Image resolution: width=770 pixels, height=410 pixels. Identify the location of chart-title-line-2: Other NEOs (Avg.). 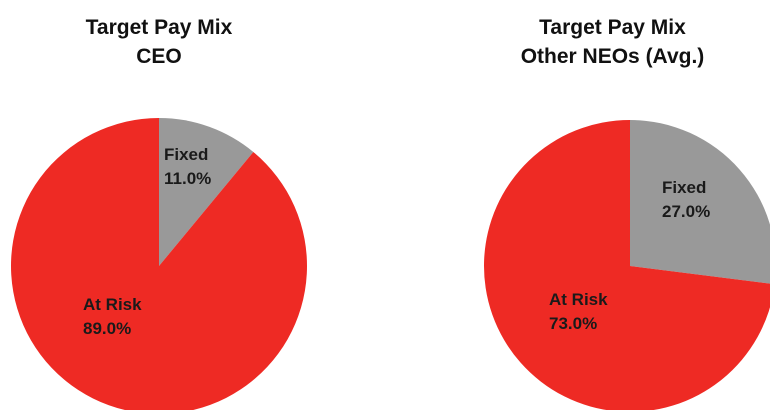
(612, 56).